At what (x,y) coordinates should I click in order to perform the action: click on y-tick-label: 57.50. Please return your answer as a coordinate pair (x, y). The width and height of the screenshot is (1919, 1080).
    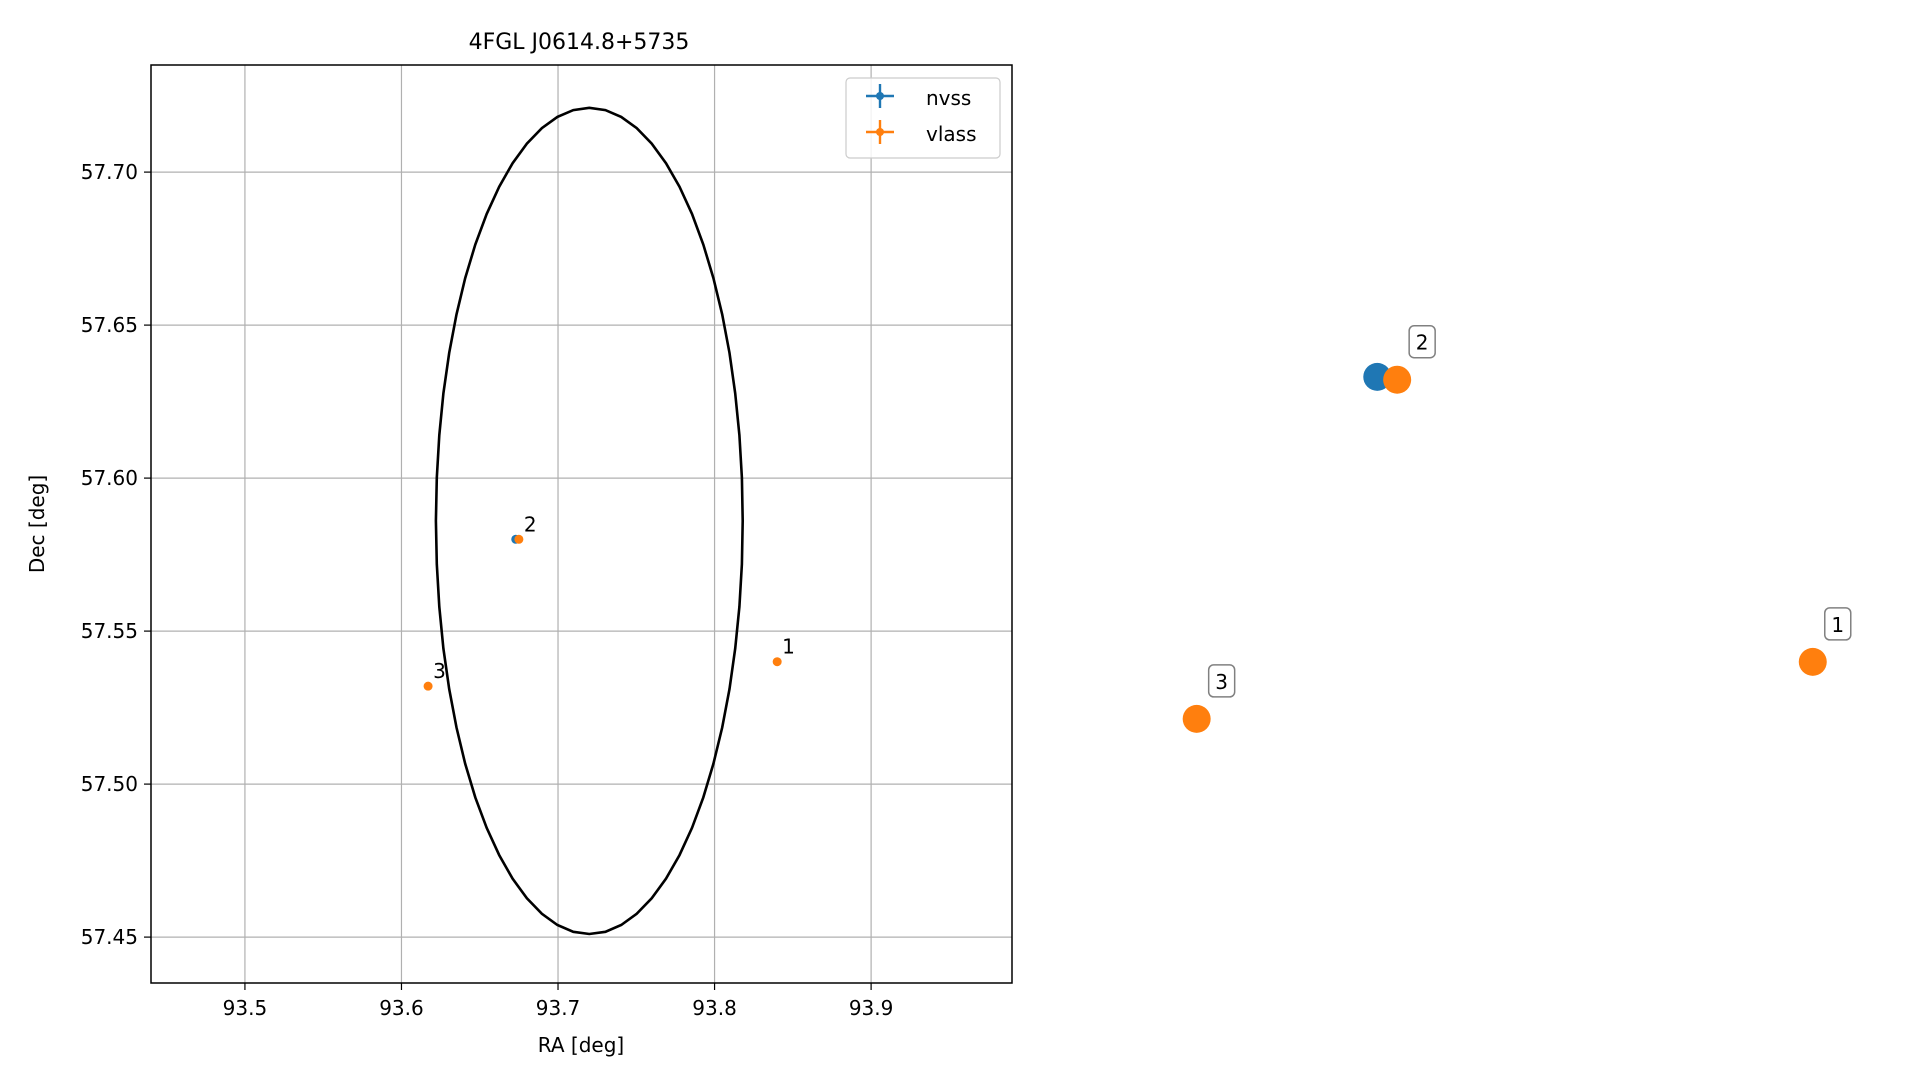
    Looking at the image, I should click on (109, 784).